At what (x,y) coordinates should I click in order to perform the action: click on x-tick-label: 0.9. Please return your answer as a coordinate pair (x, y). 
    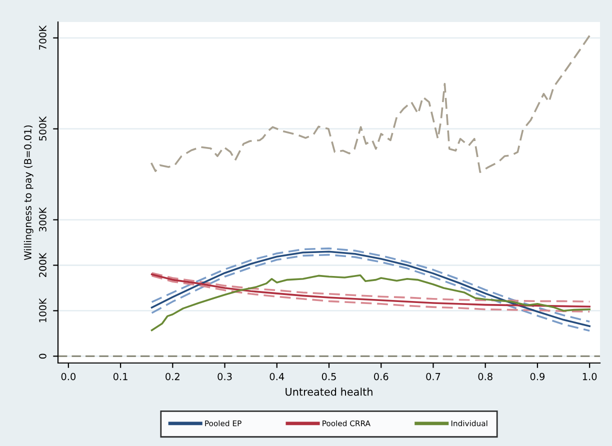
    Looking at the image, I should click on (537, 376).